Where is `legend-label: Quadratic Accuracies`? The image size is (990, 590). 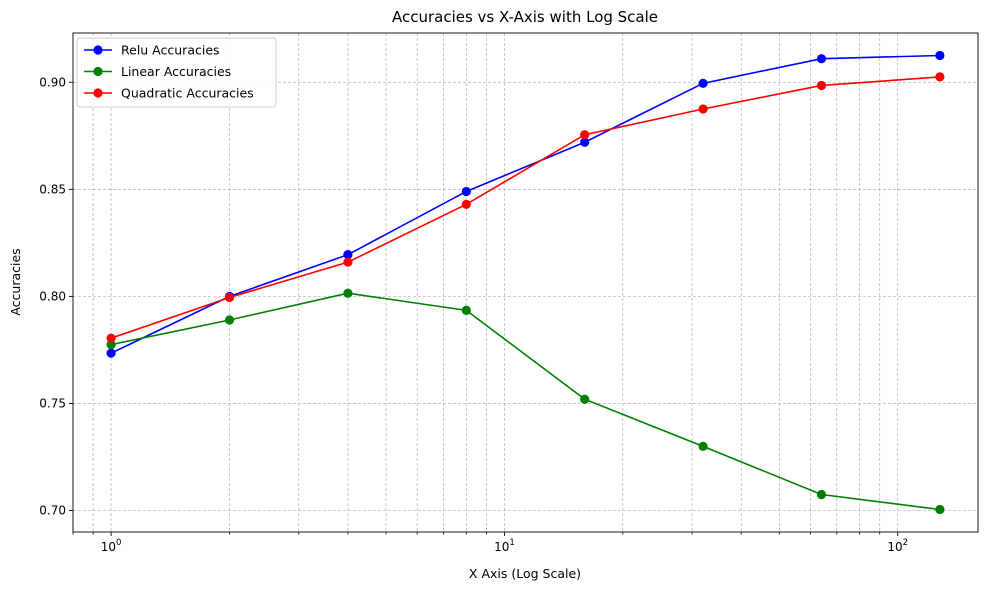
legend-label: Quadratic Accuracies is located at coordinates (187, 93).